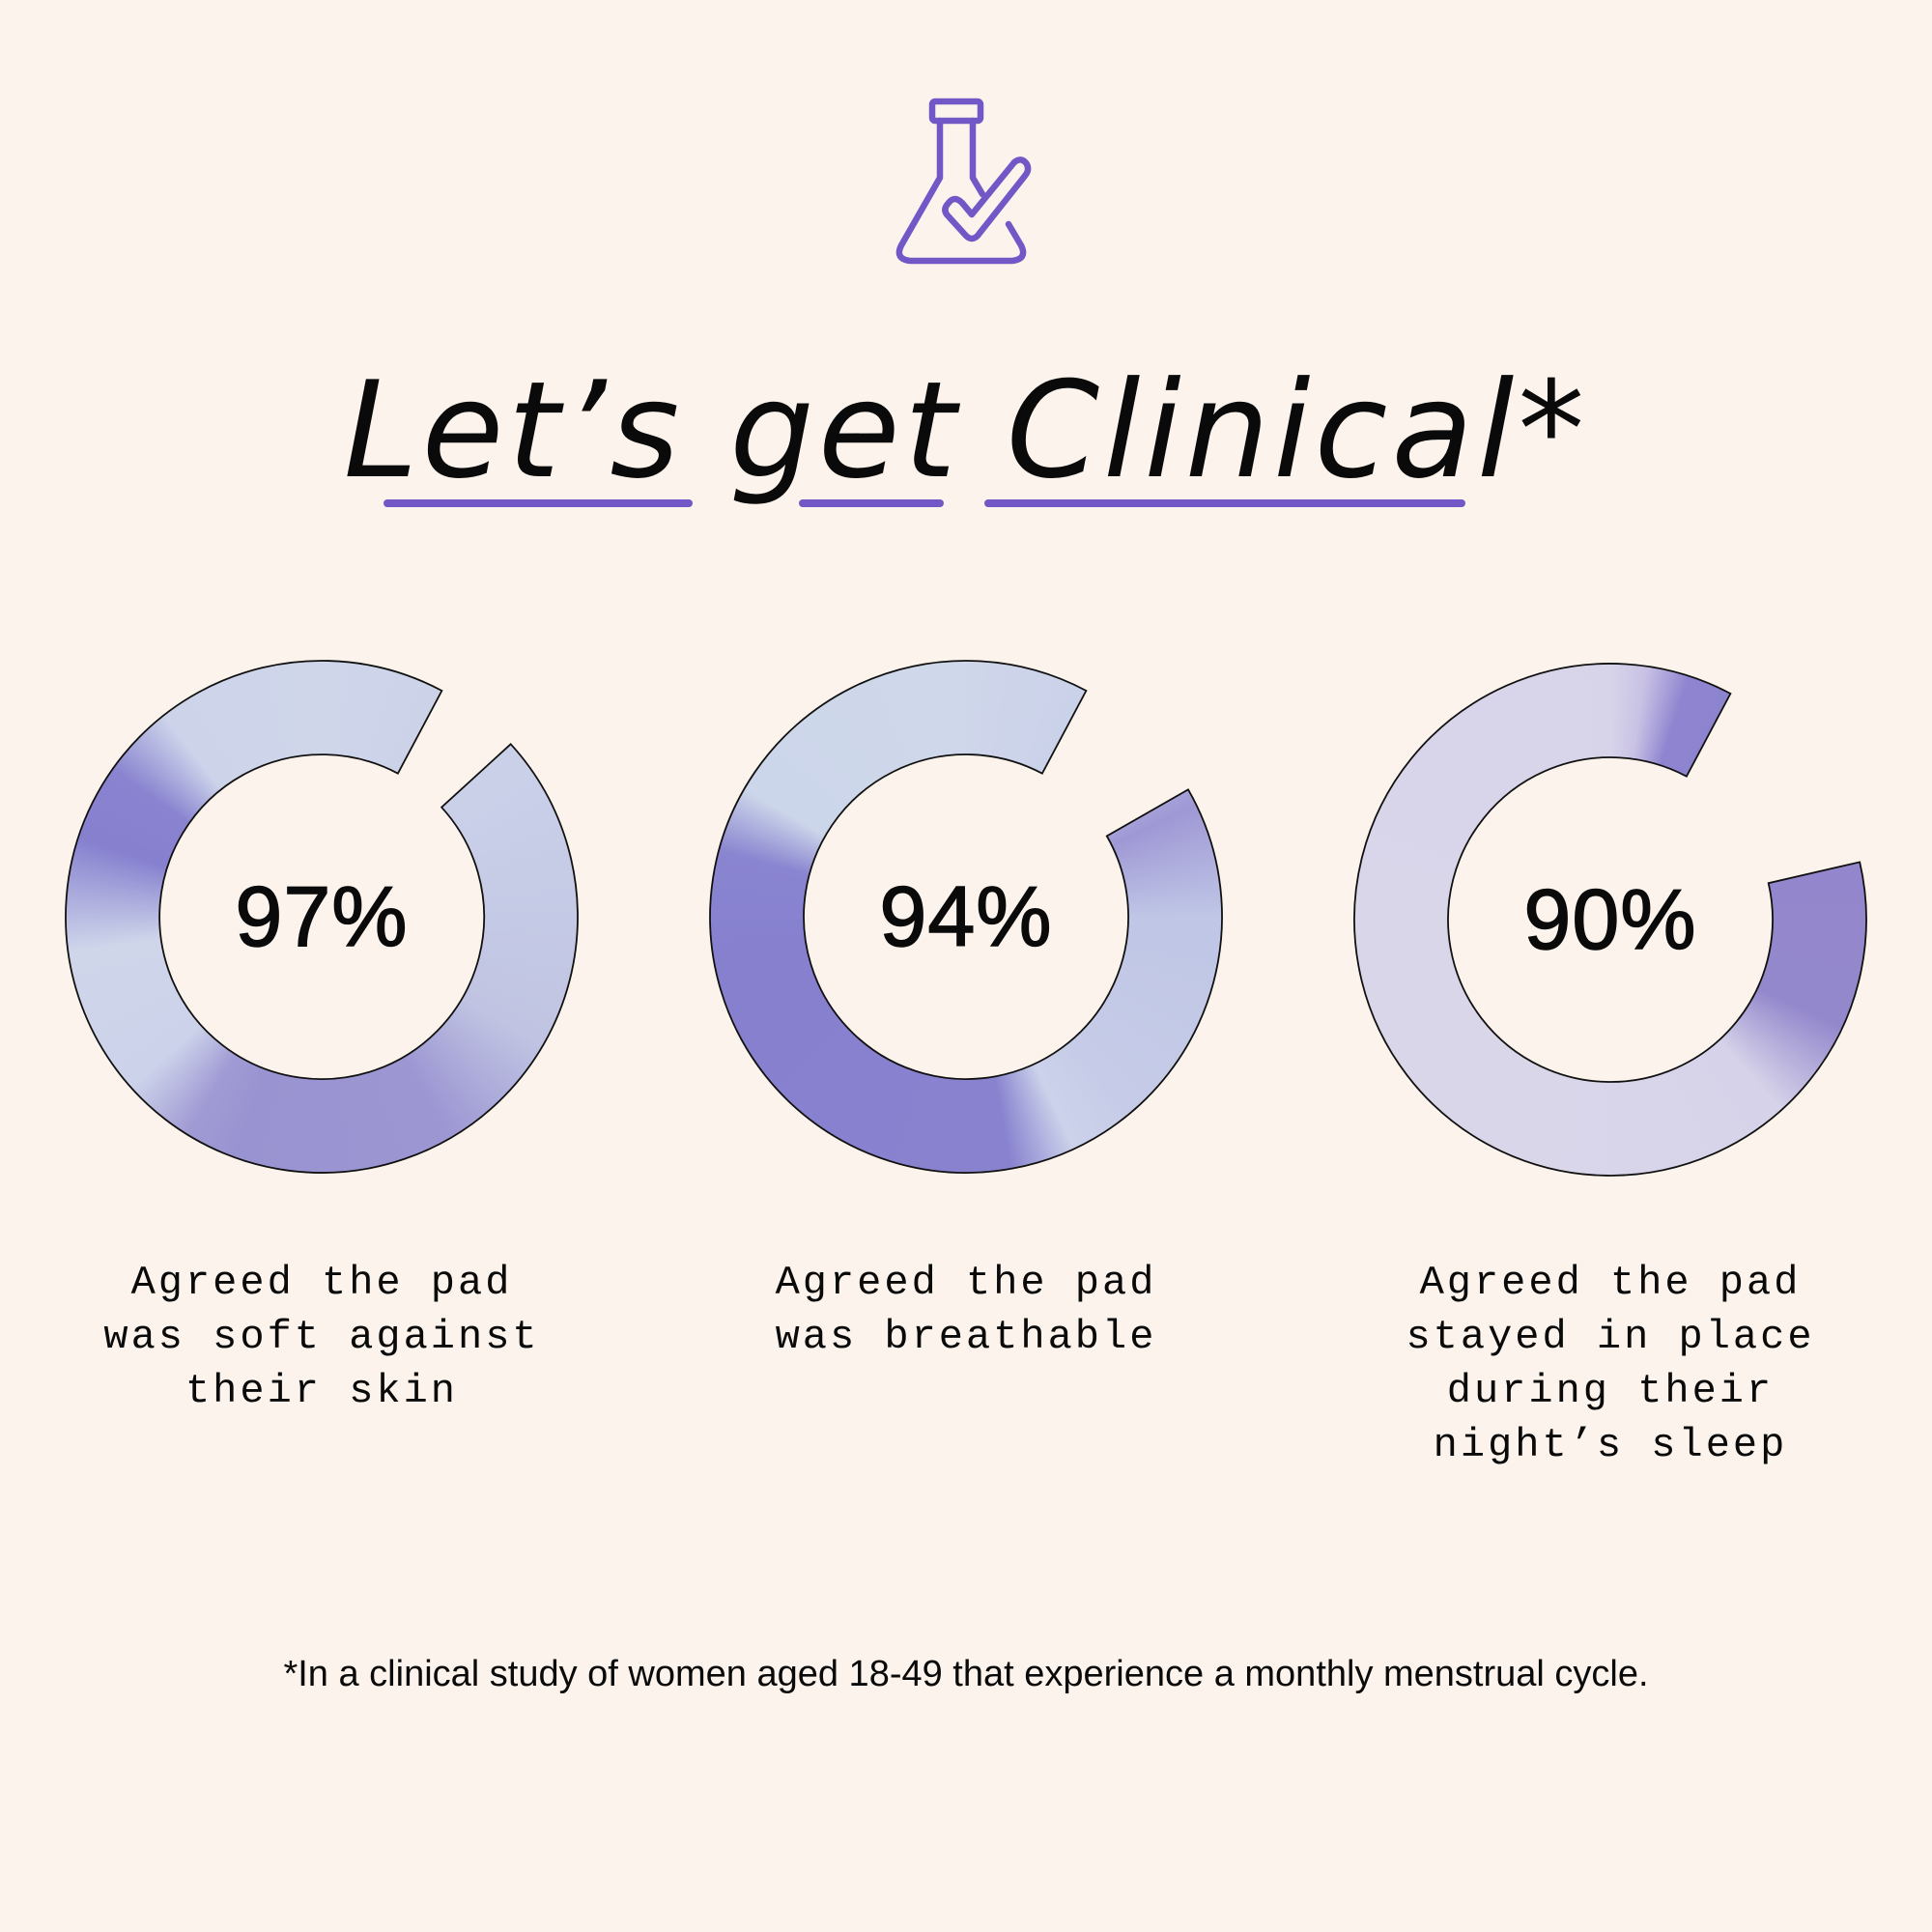  I want to click on caption-line: during their, so click(1610, 1391).